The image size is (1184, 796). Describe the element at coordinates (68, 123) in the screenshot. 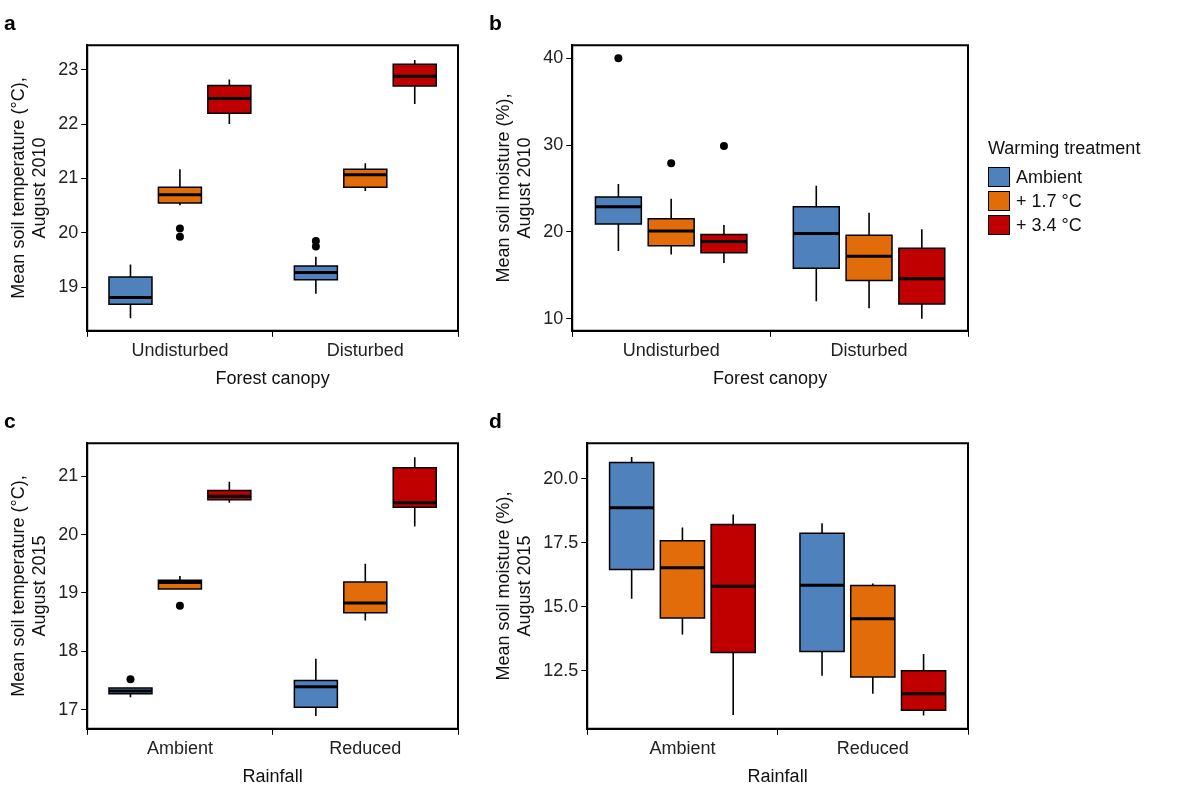

I see `y-tick-label: 22` at that location.